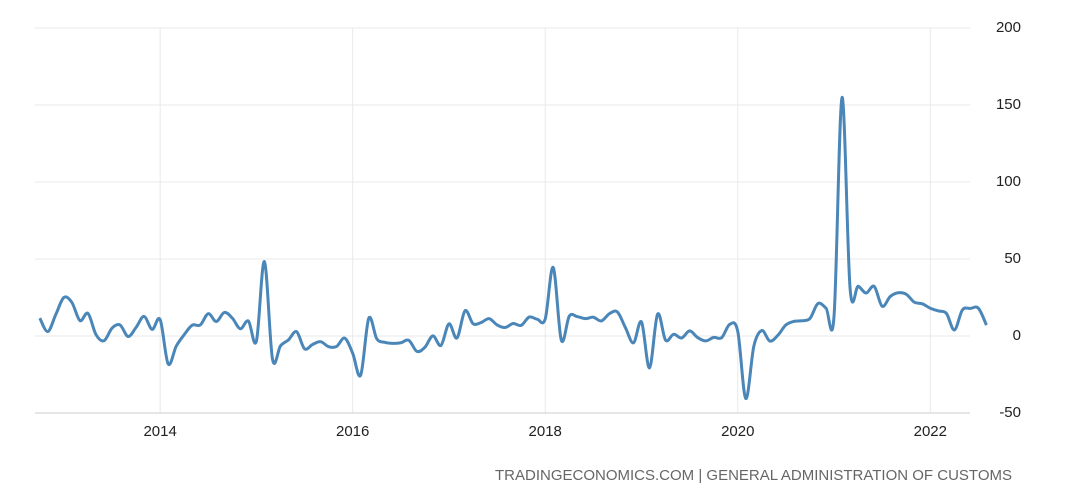 Image resolution: width=1080 pixels, height=503 pixels. Describe the element at coordinates (1008, 104) in the screenshot. I see `y-tick-label: 150` at that location.